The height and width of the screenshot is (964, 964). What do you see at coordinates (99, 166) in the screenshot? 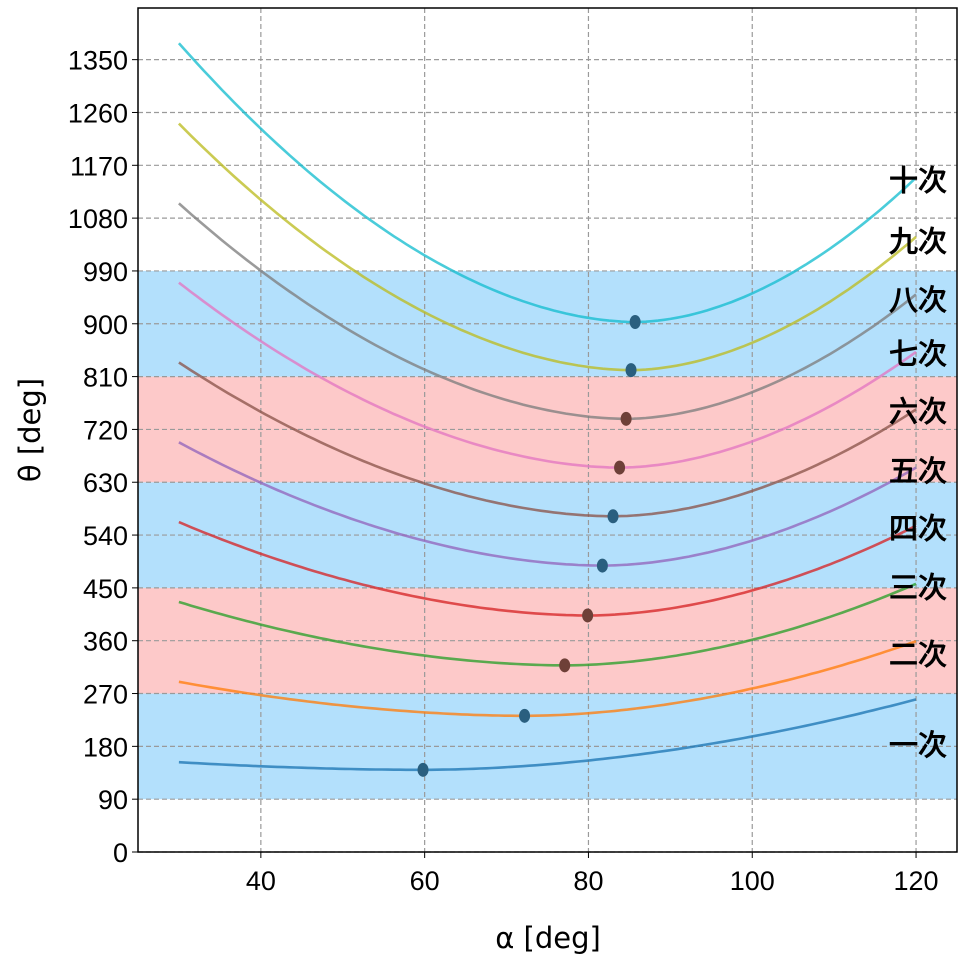
I see `y-tick-label: 1170` at bounding box center [99, 166].